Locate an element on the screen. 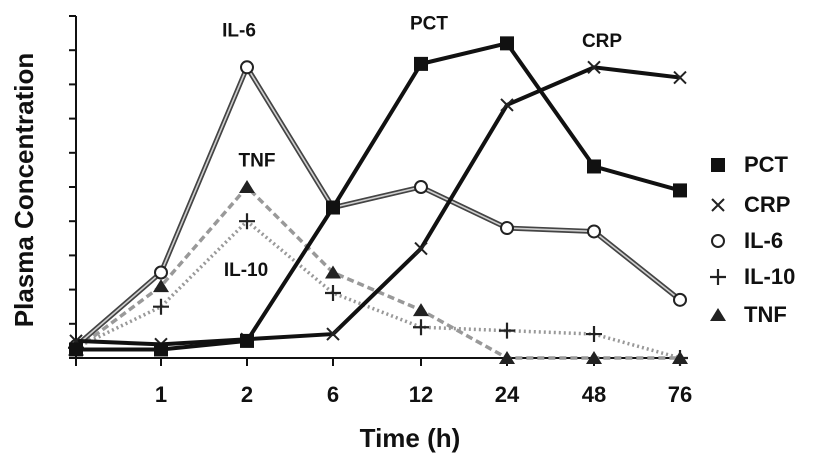 The image size is (828, 463). x-tick-label: 48 is located at coordinates (594, 394).